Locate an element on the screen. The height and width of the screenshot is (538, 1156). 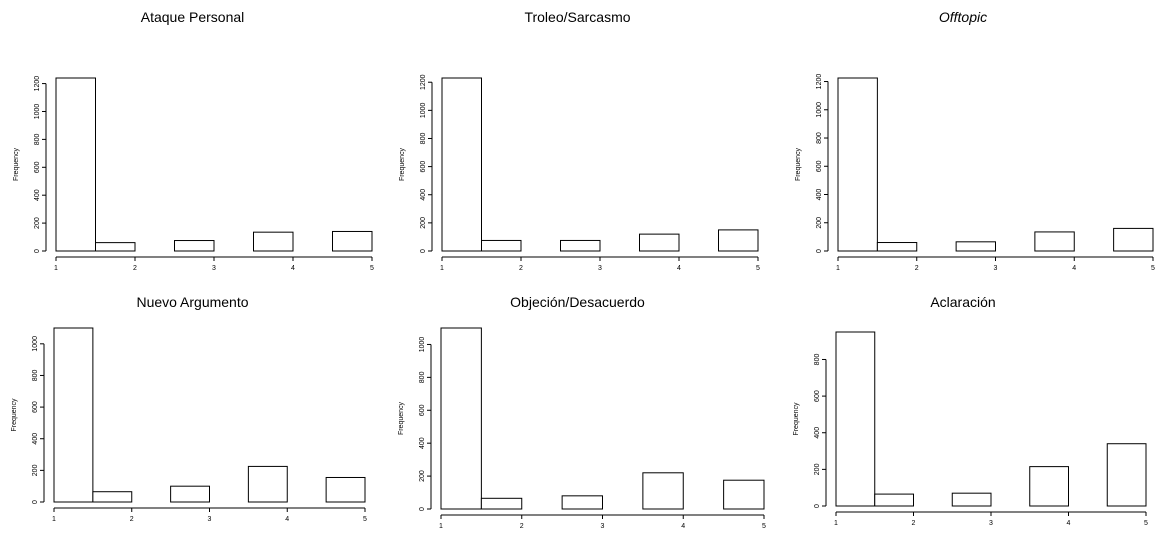
chart-title: Nuevo Argumento is located at coordinates (192, 302).